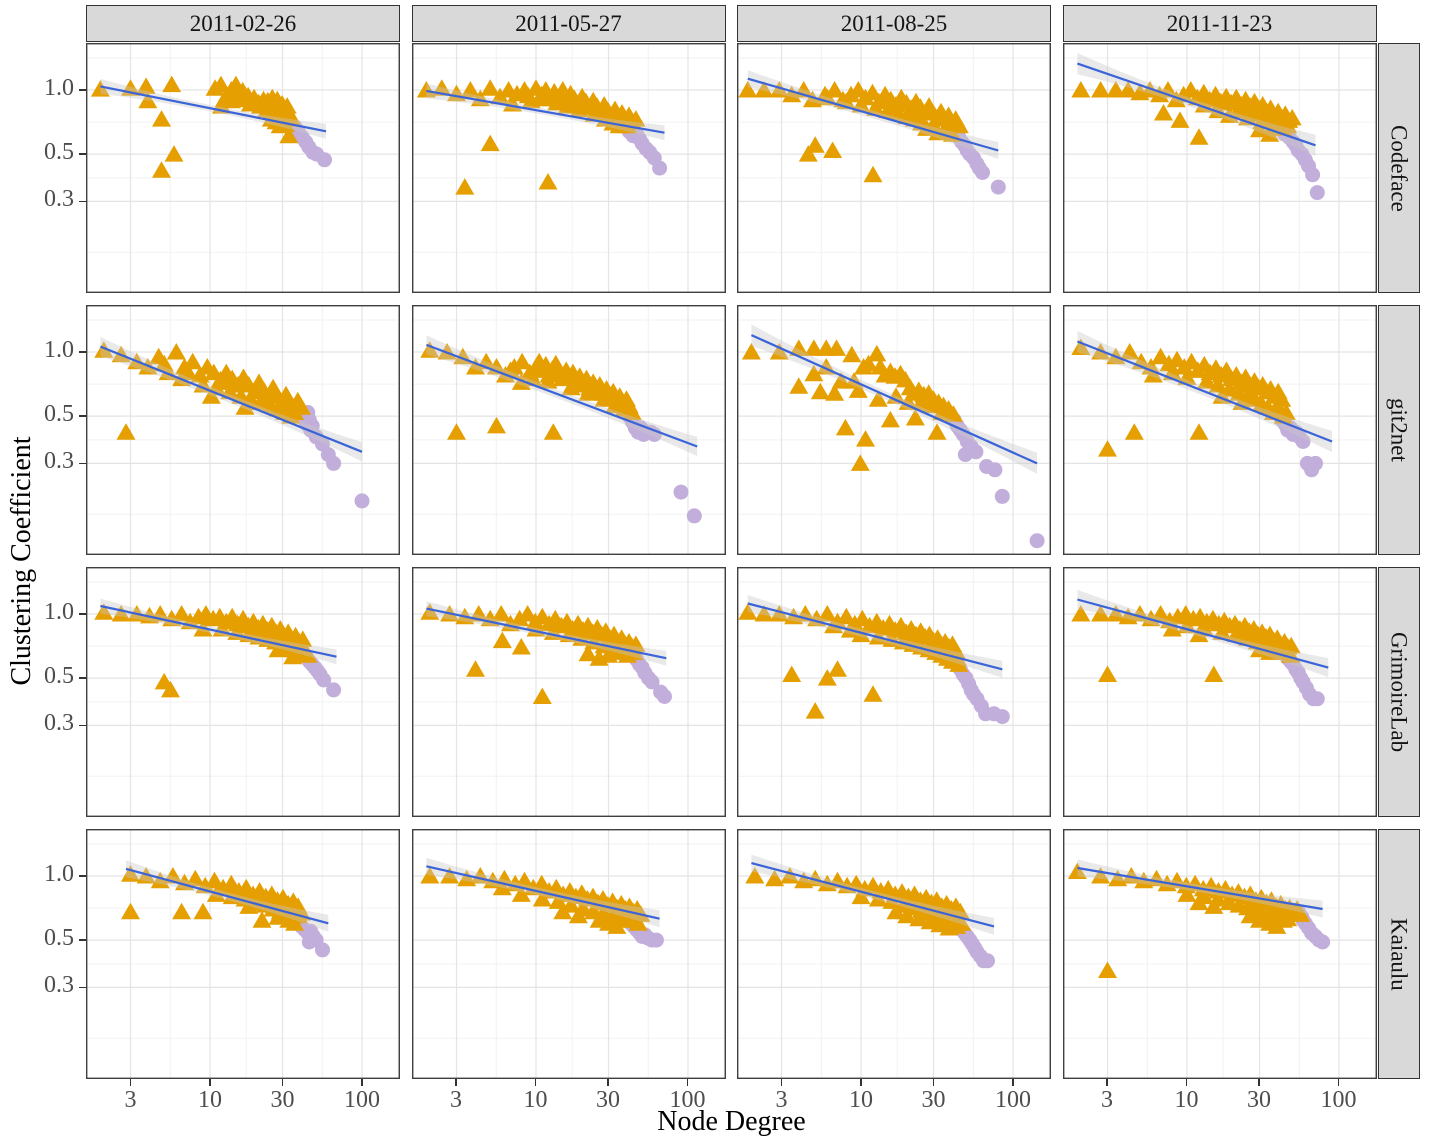  I want to click on facet-row-strip: Kaiaulu, so click(1398, 954).